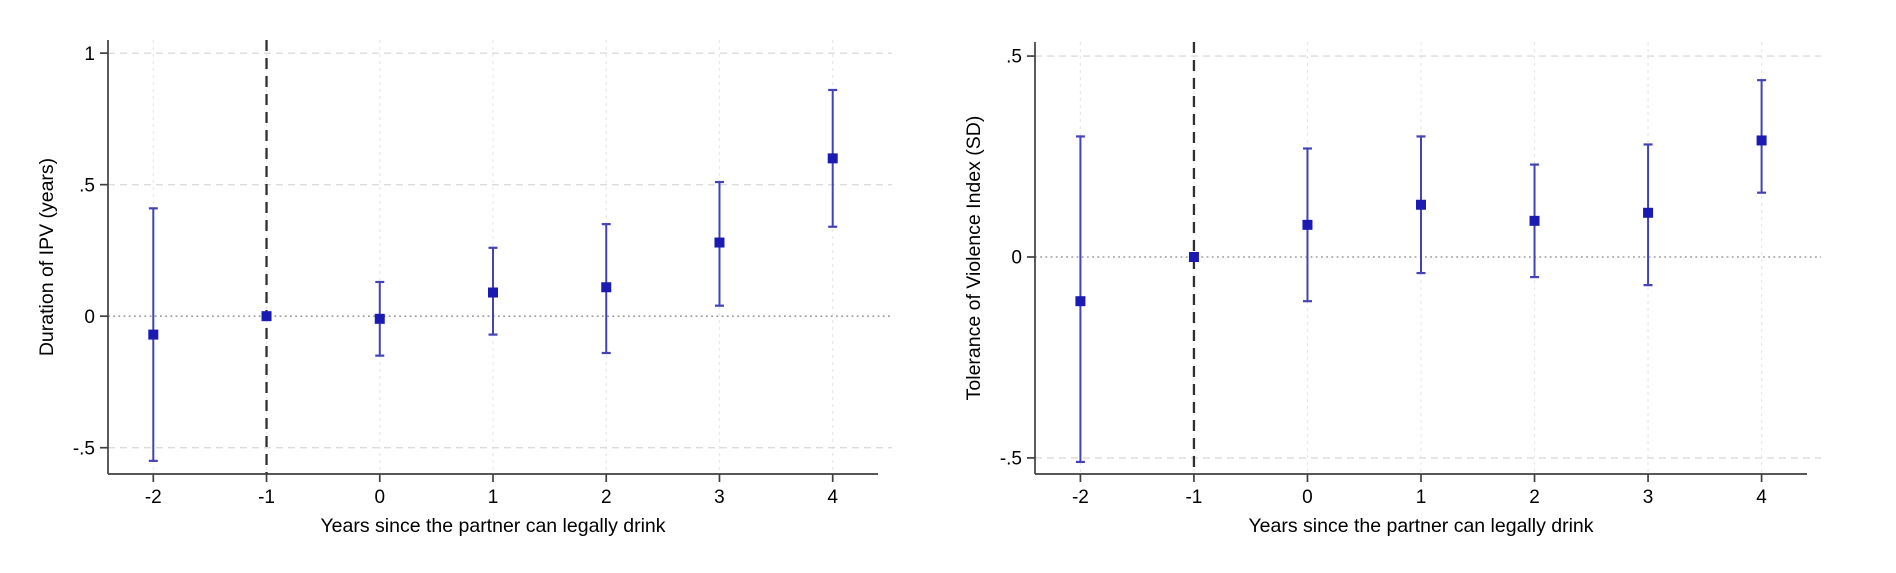 This screenshot has width=1896, height=573. What do you see at coordinates (89, 54) in the screenshot?
I see `y-tick-label: 1` at bounding box center [89, 54].